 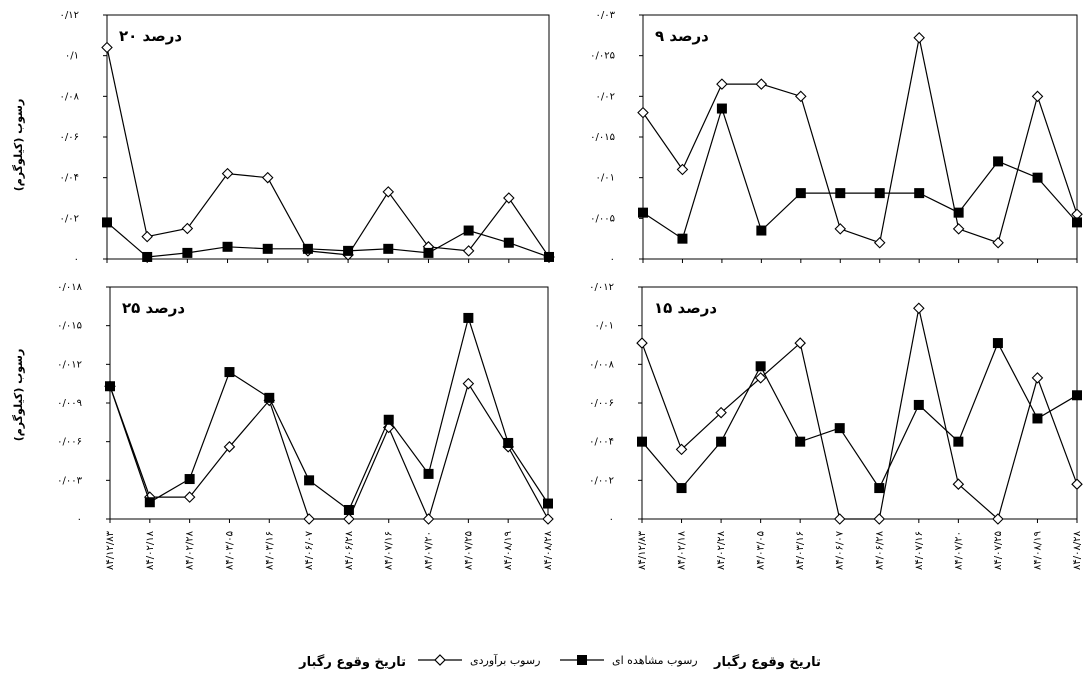 What do you see at coordinates (440, 660) in the screenshot?
I see `legend-marker-estimated` at bounding box center [440, 660].